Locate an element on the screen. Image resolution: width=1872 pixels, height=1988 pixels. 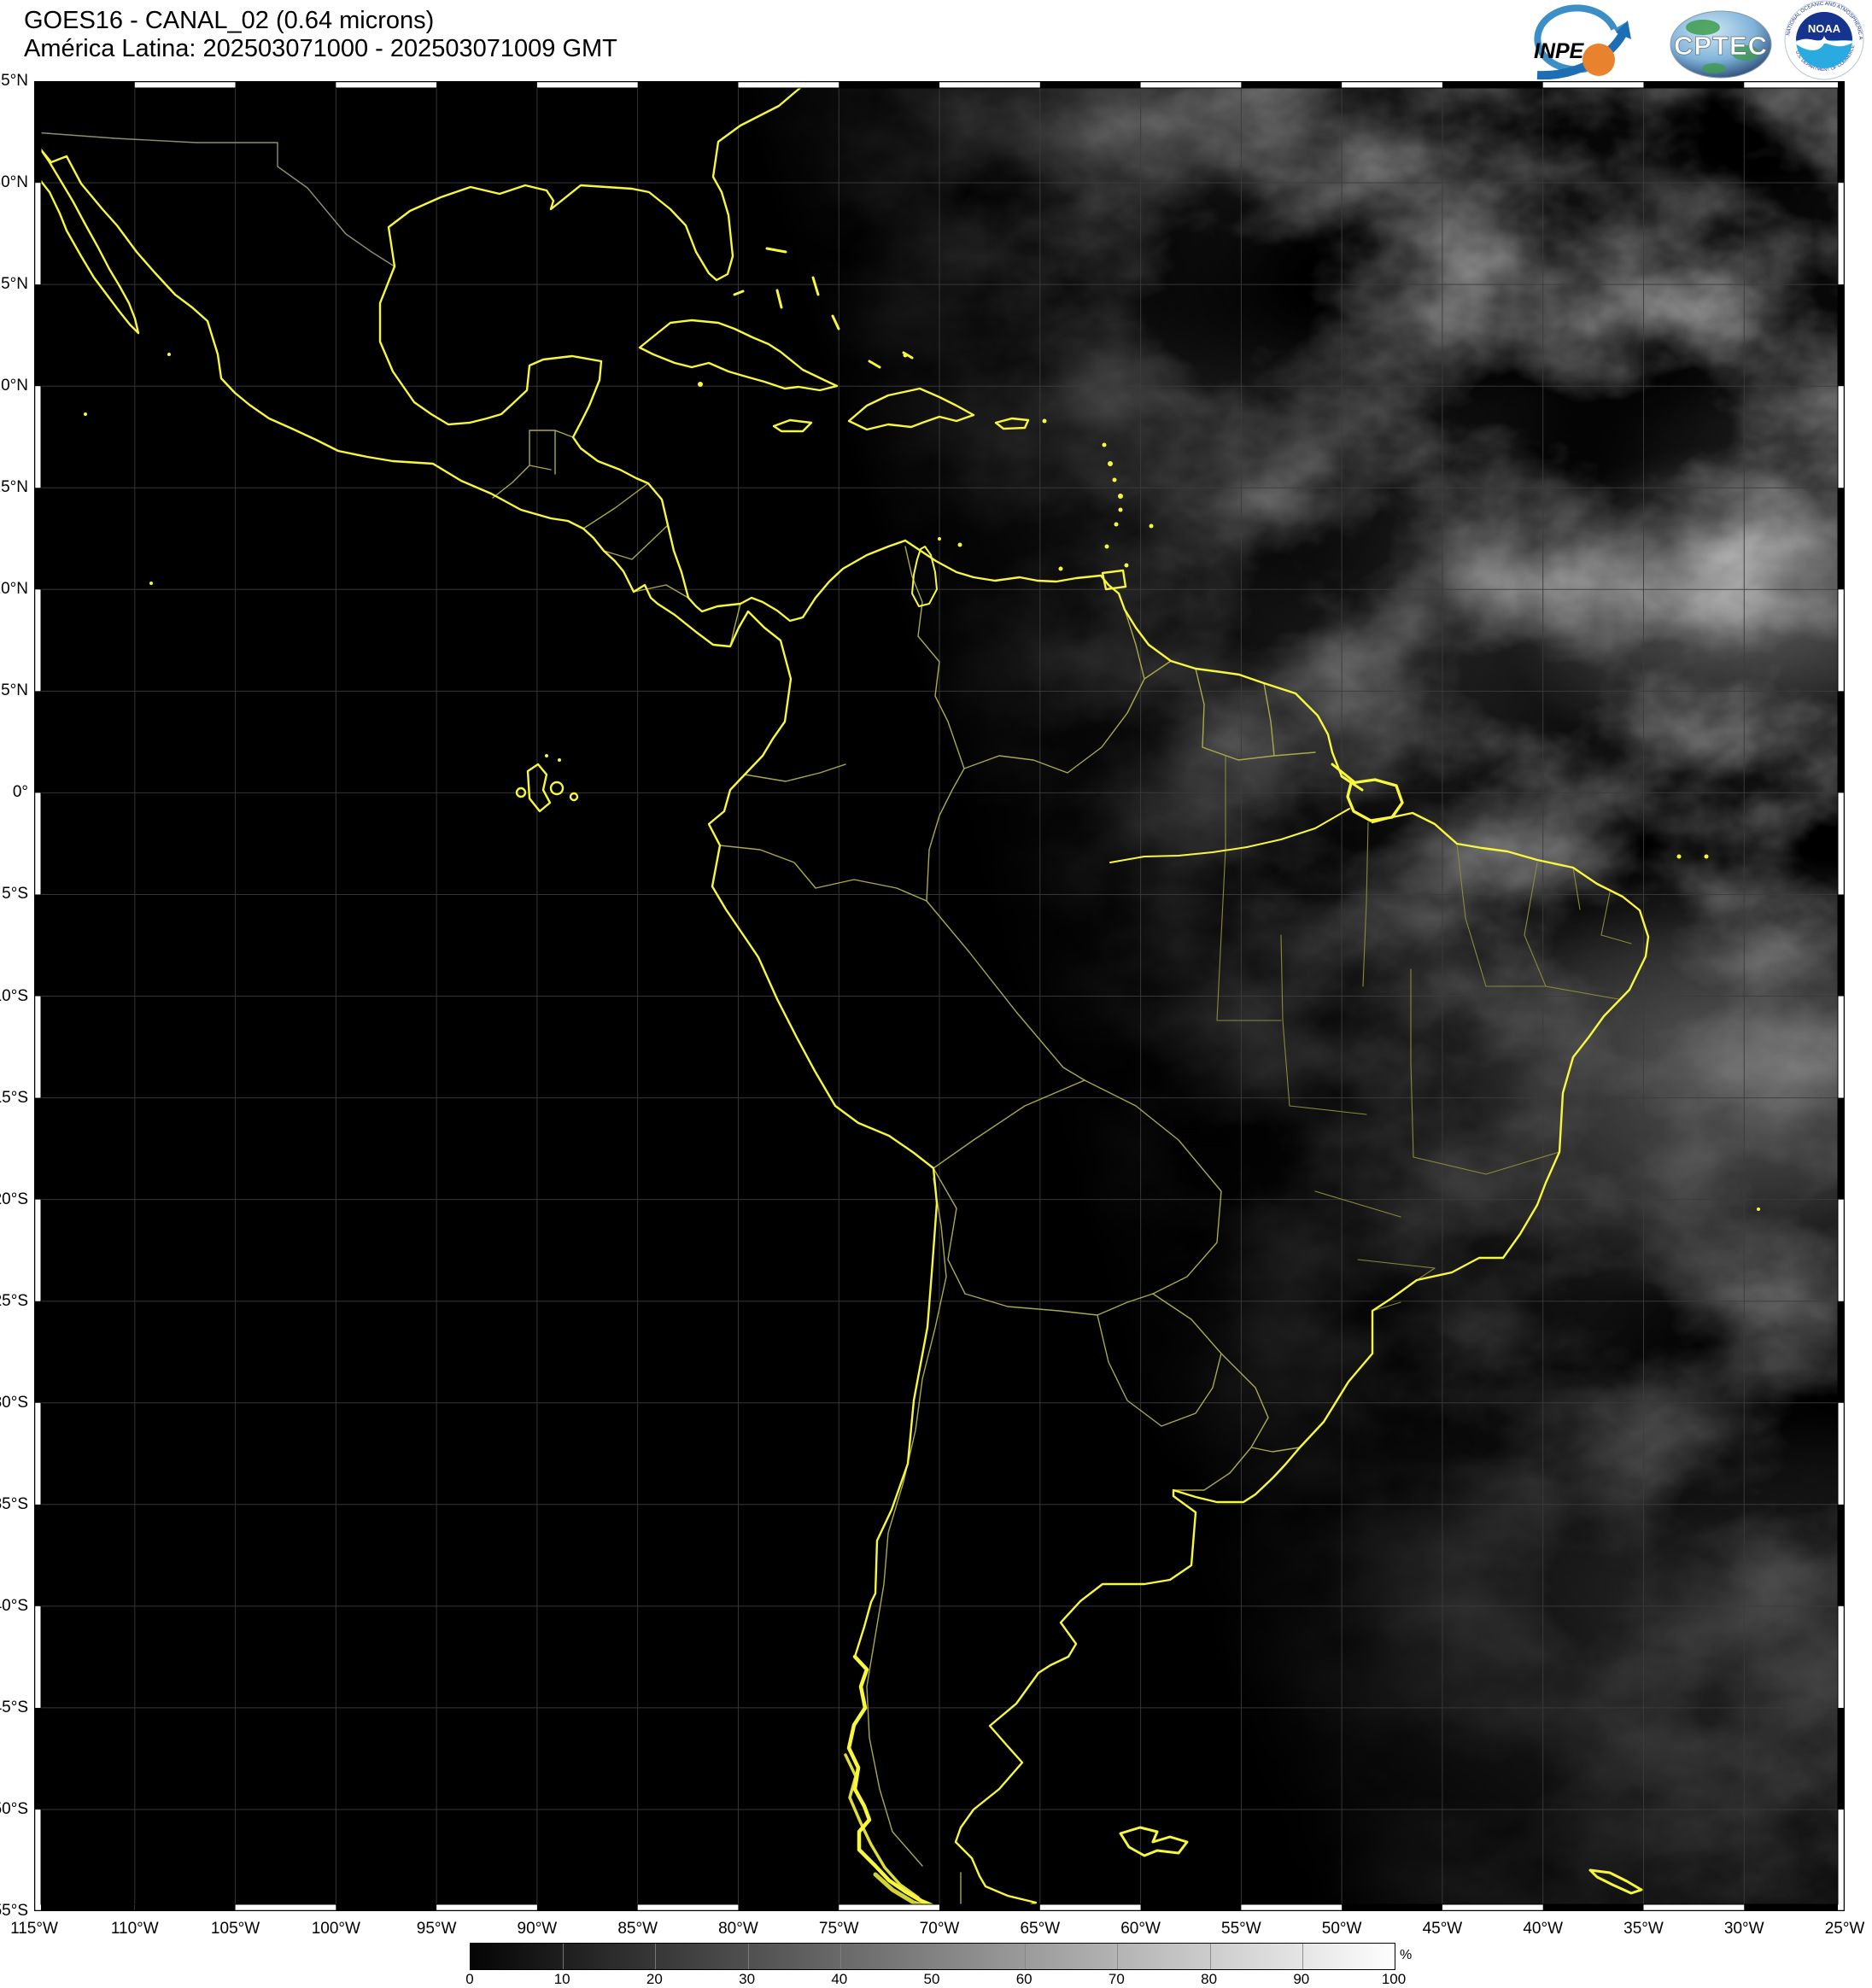
colorbar-tick-label: 30 is located at coordinates (747, 1979).